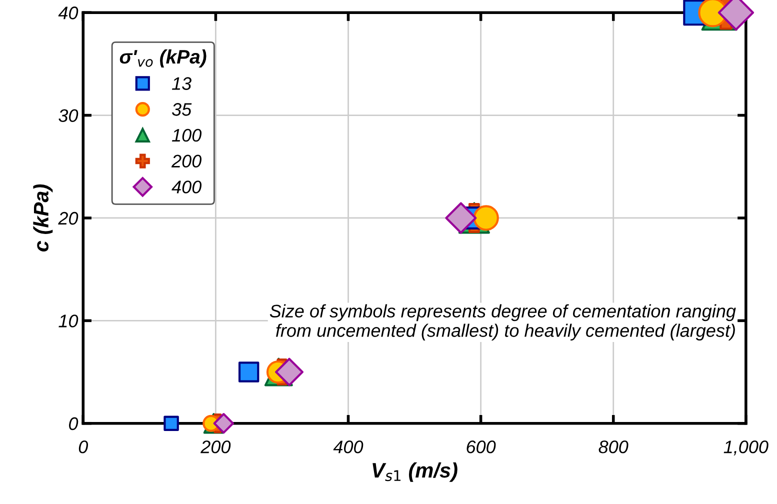  What do you see at coordinates (348, 447) in the screenshot?
I see `x-tick-label: 400` at bounding box center [348, 447].